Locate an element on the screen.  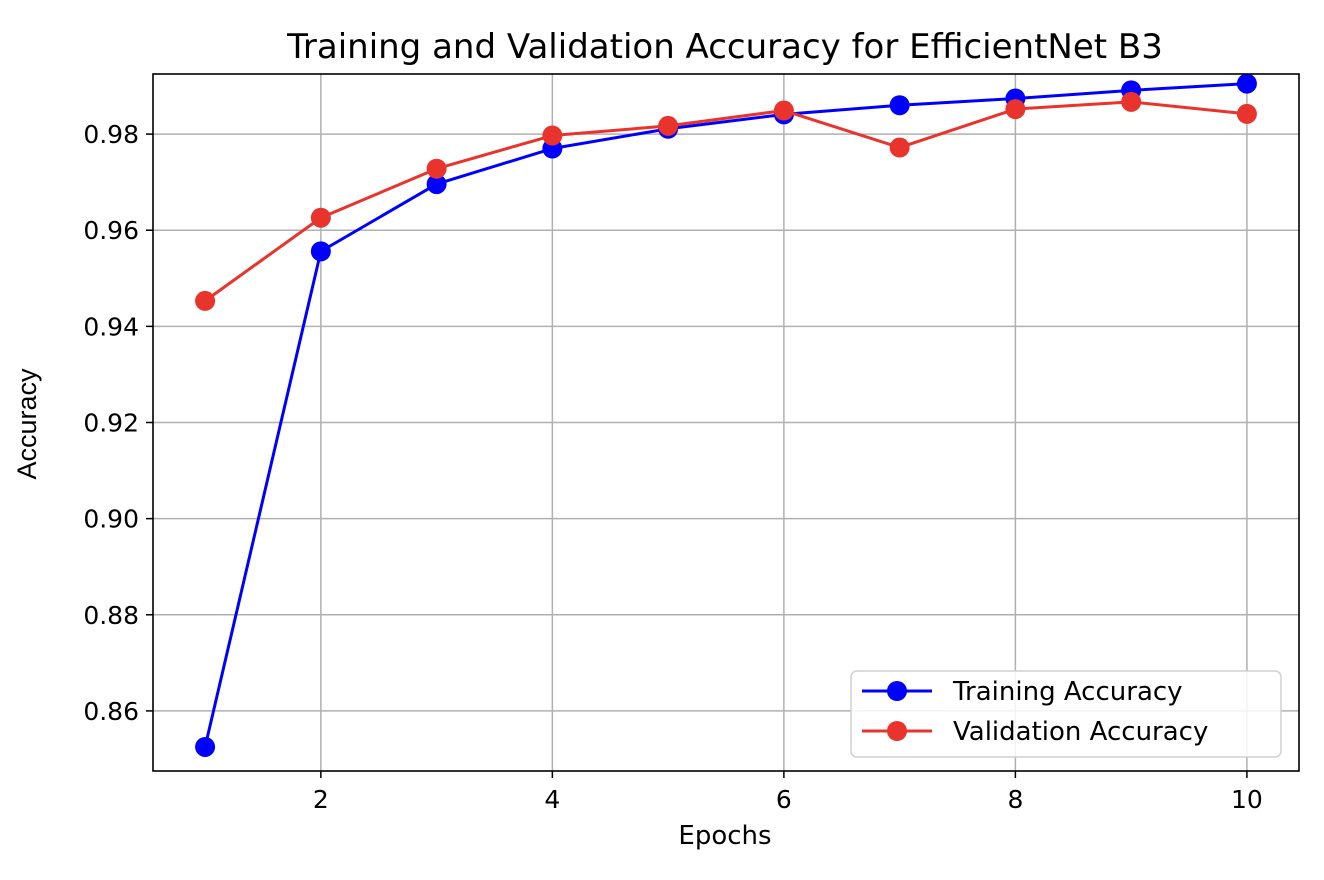
legend-item-validation: Validation Accuracy is located at coordinates (1035, 732).